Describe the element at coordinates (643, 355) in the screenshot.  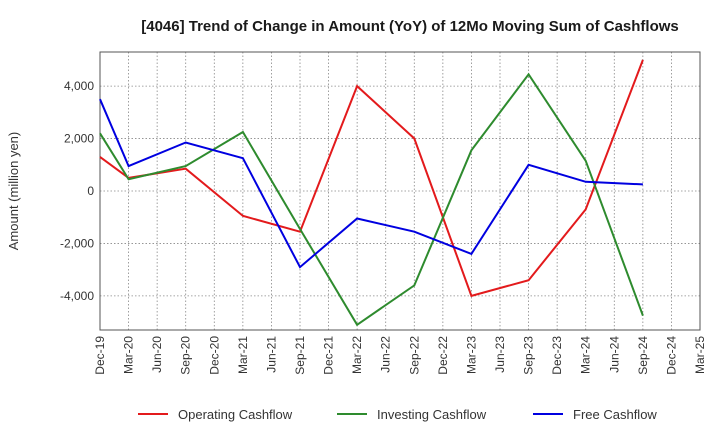
I see `x-tick-label: Sep-24` at that location.